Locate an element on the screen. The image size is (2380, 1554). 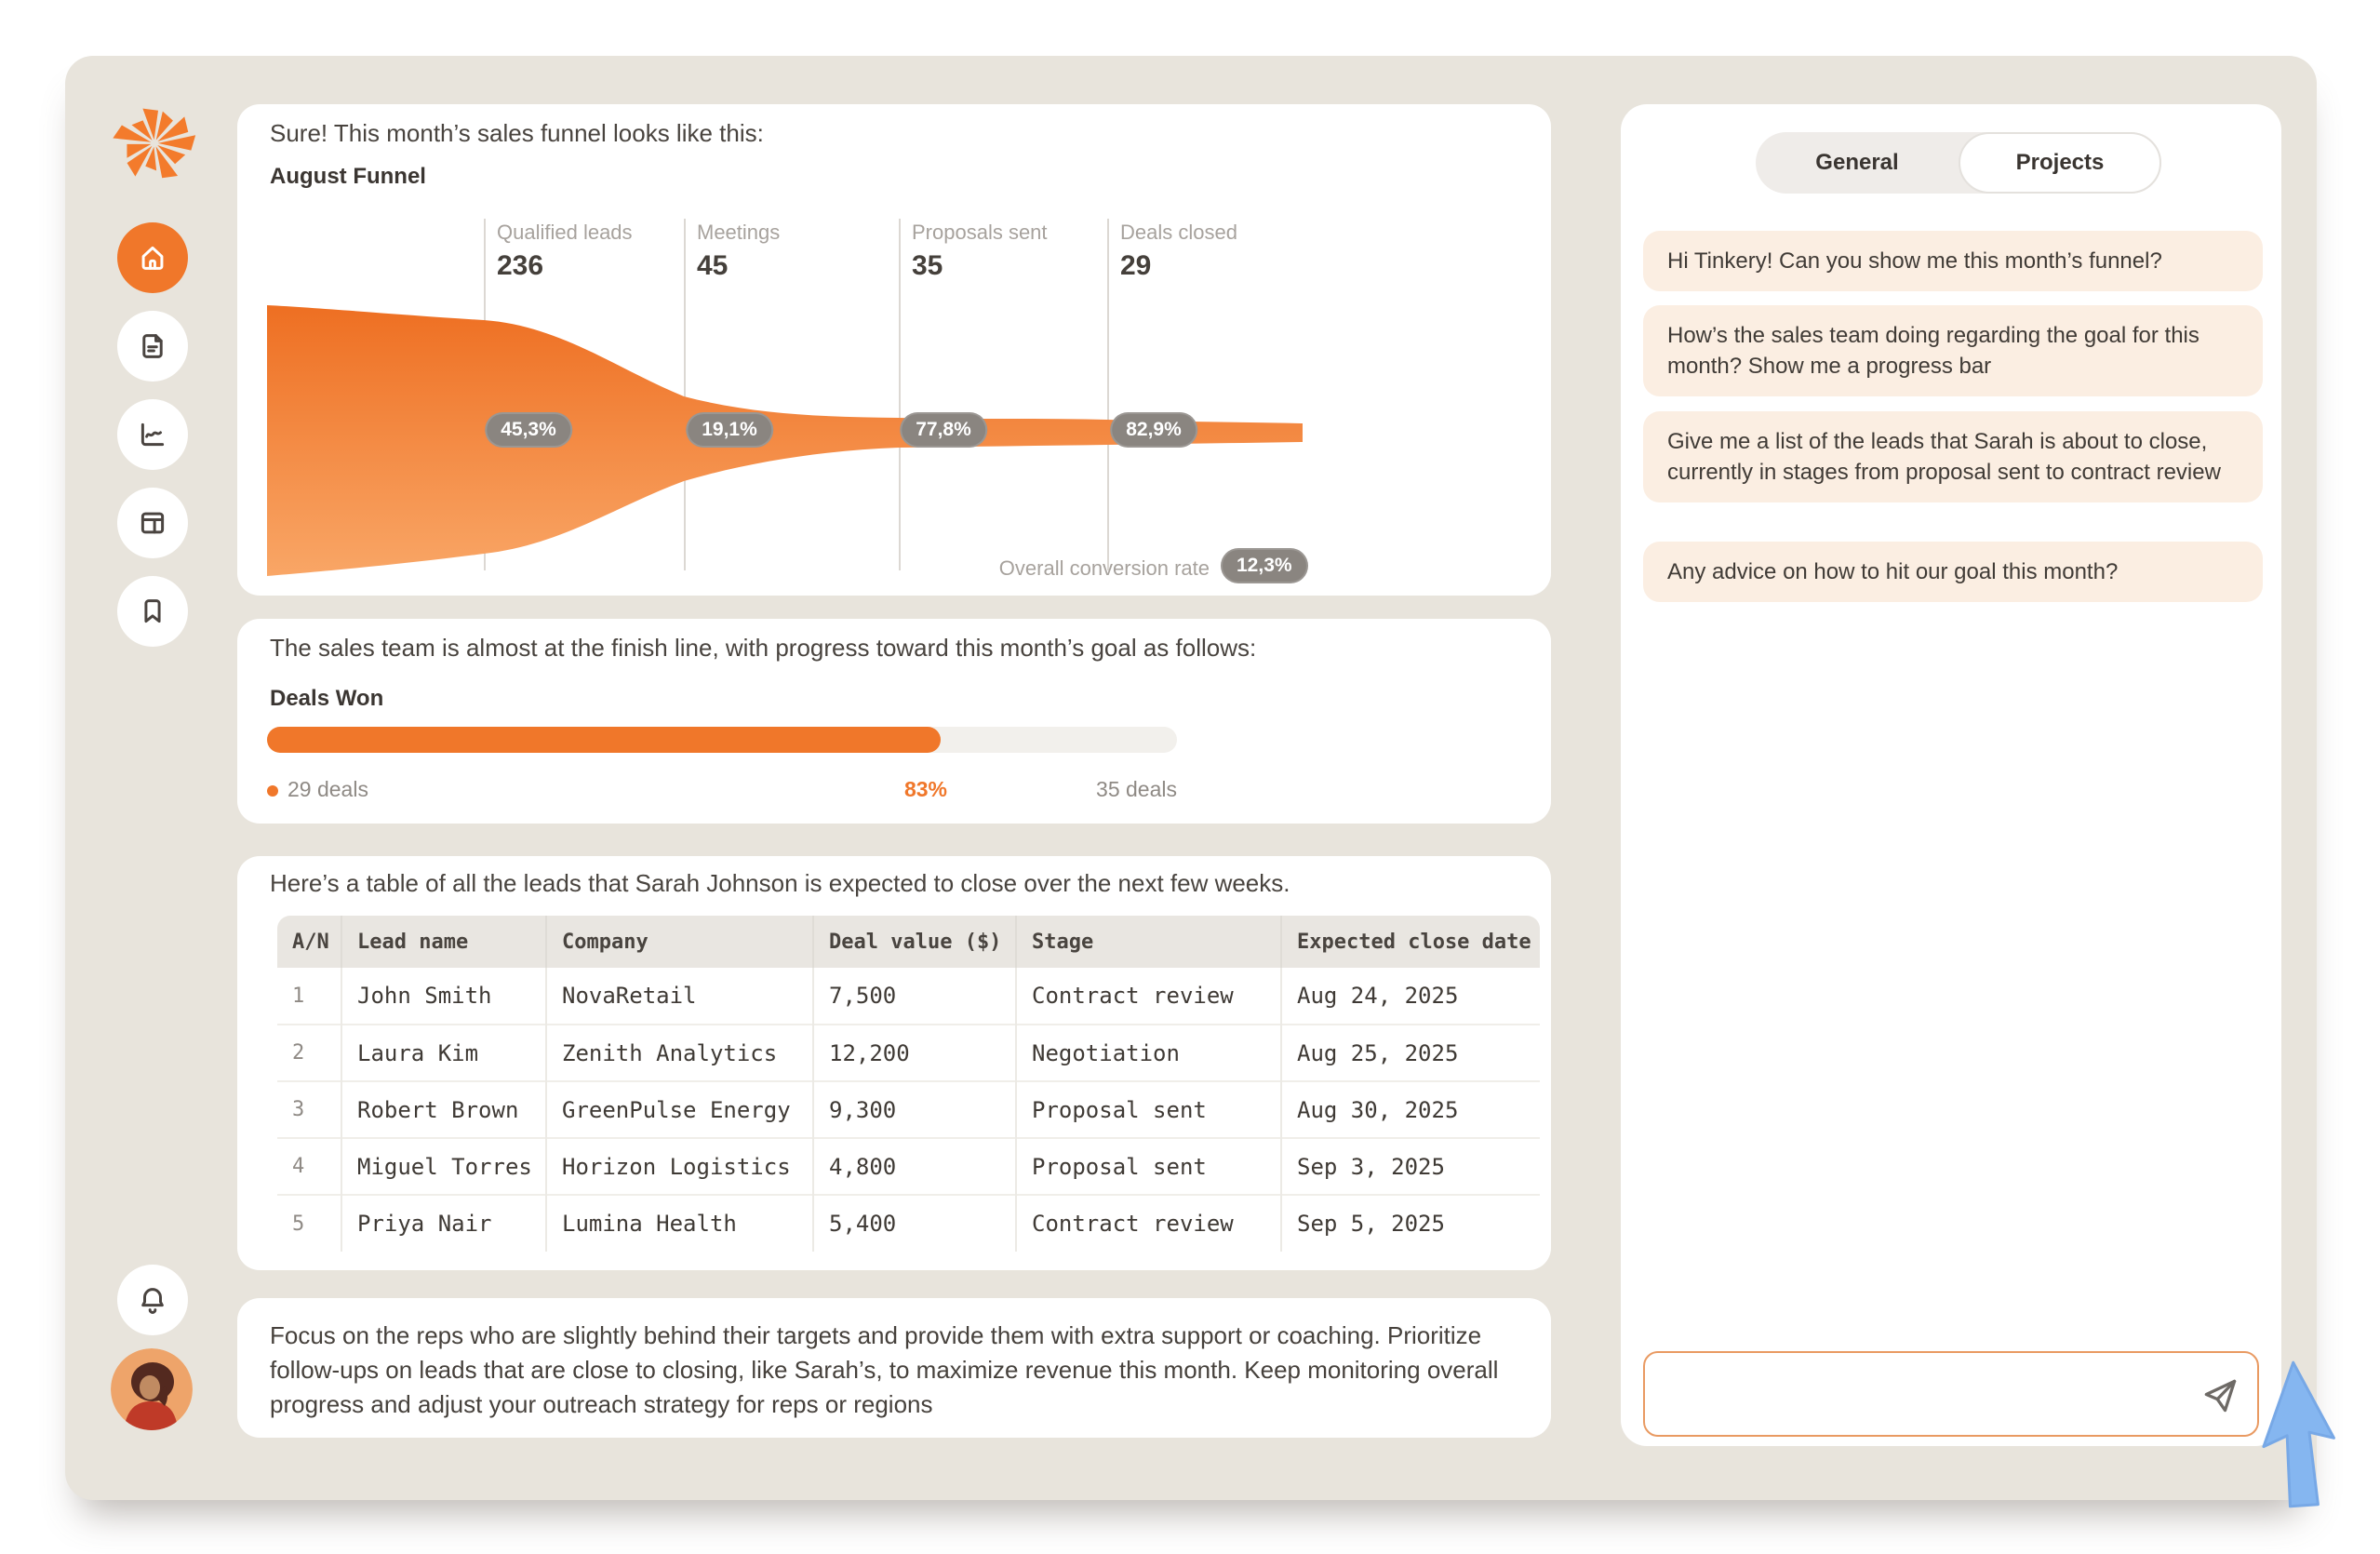
cell-deal-value: 4,800 is located at coordinates (914, 1166).